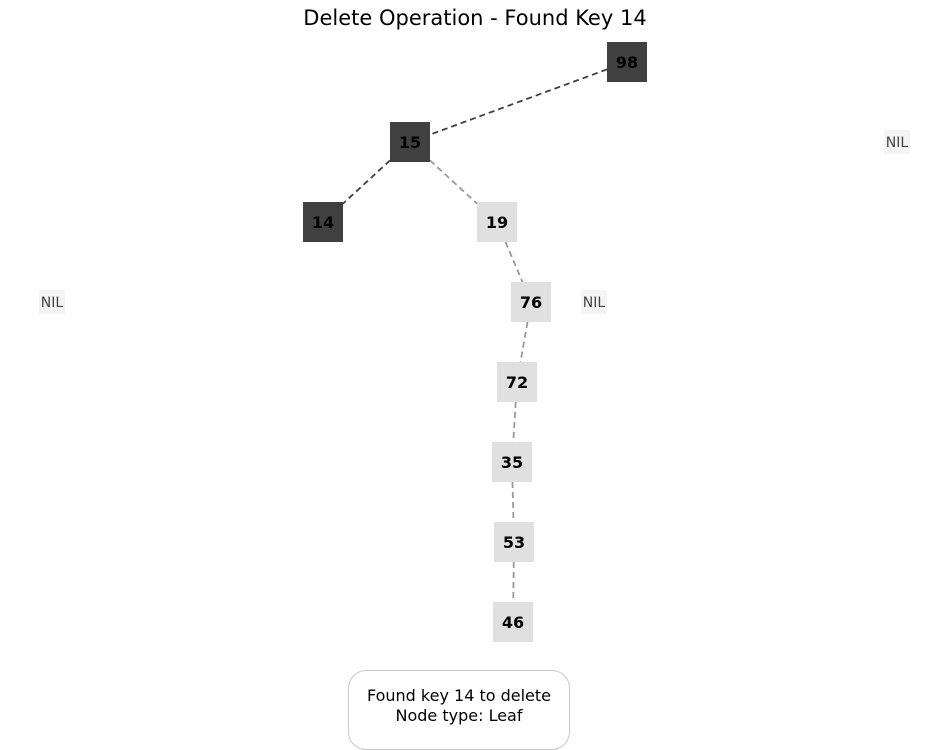 This screenshot has width=950, height=750. Describe the element at coordinates (475, 18) in the screenshot. I see `diagram-title: Delete Operation - Found Key 14` at that location.